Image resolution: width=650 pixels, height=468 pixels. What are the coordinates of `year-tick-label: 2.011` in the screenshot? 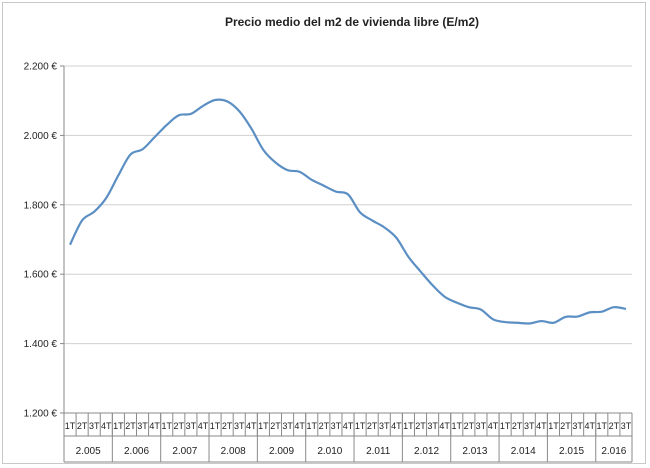 It's located at (378, 451).